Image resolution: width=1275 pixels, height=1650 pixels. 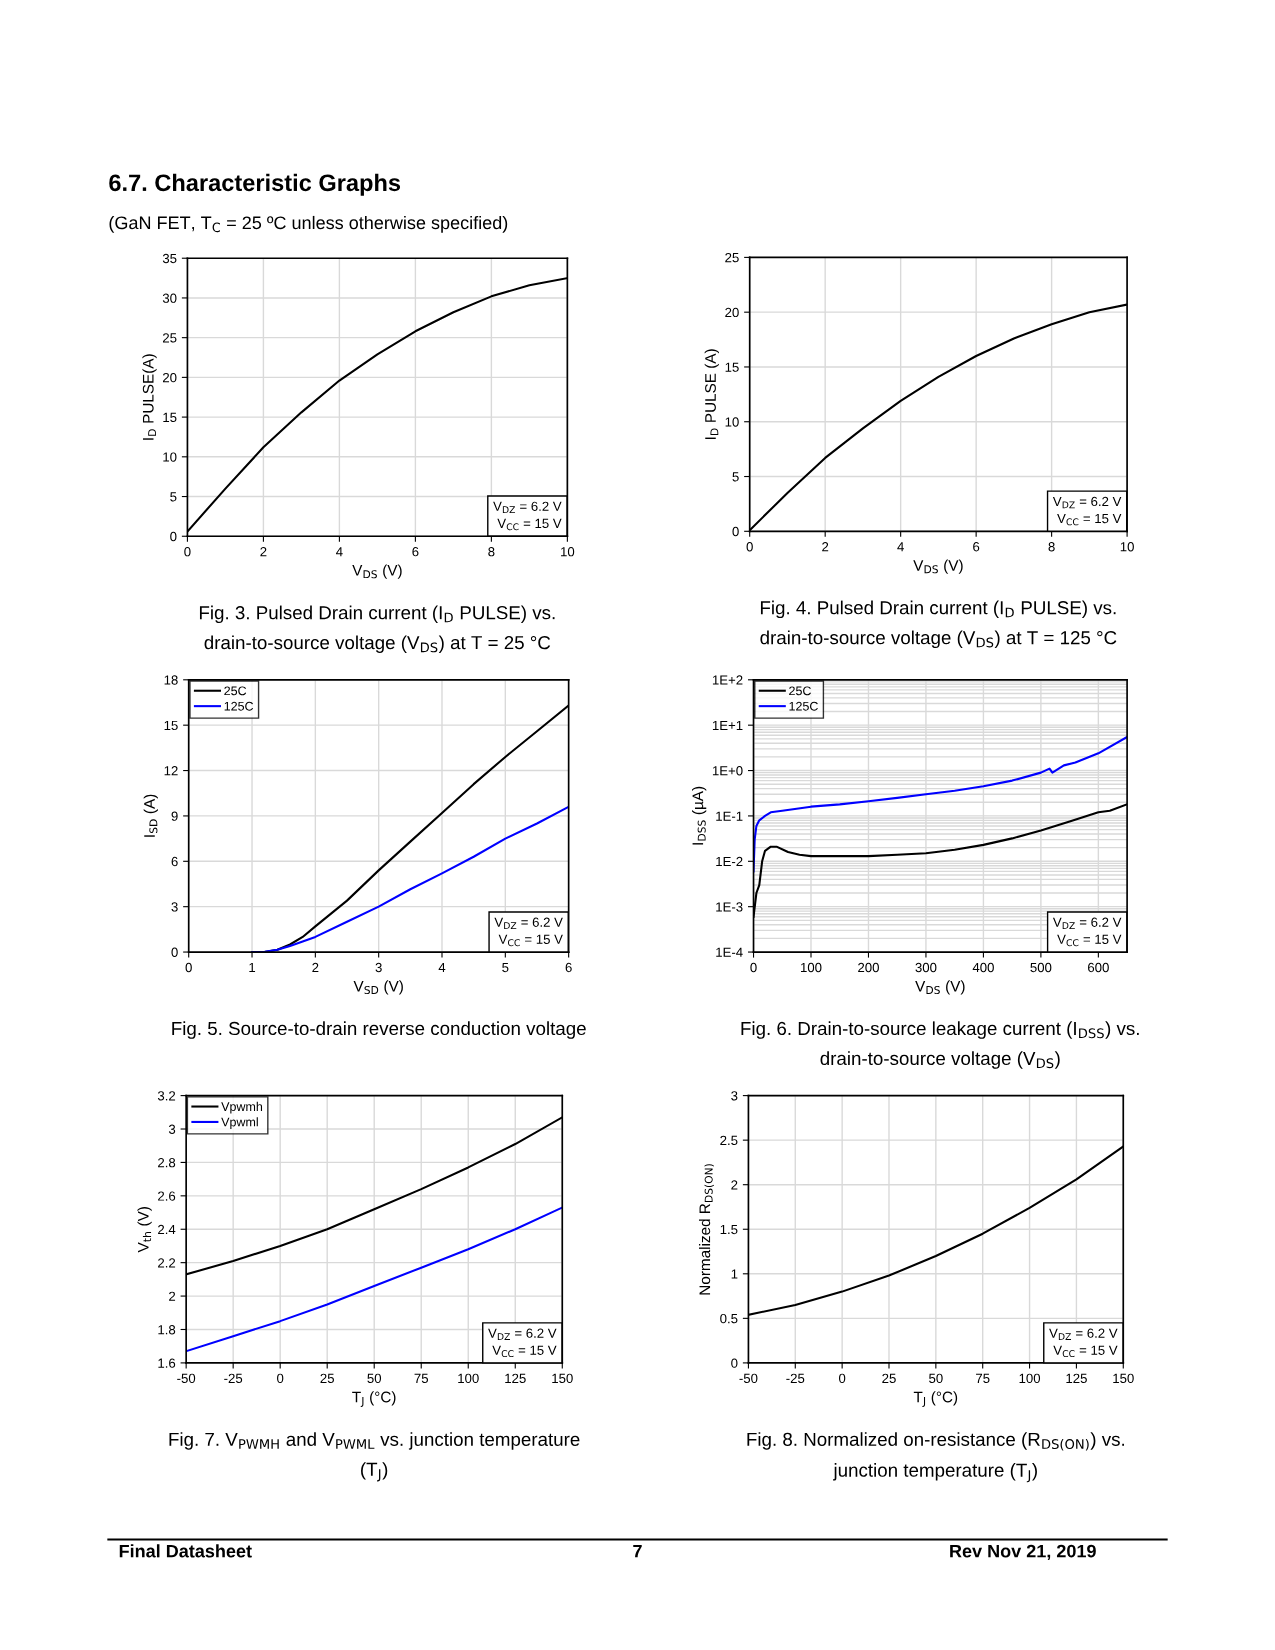 I want to click on x-tick-label: 150, so click(x=562, y=1378).